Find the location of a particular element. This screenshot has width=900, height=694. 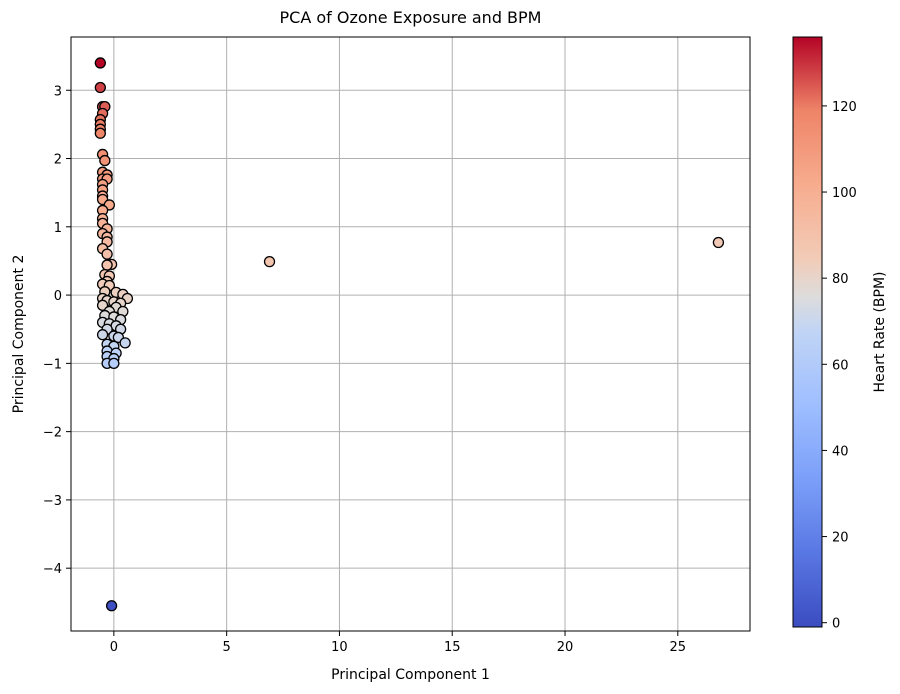

x-tick-label: 0 is located at coordinates (114, 647).